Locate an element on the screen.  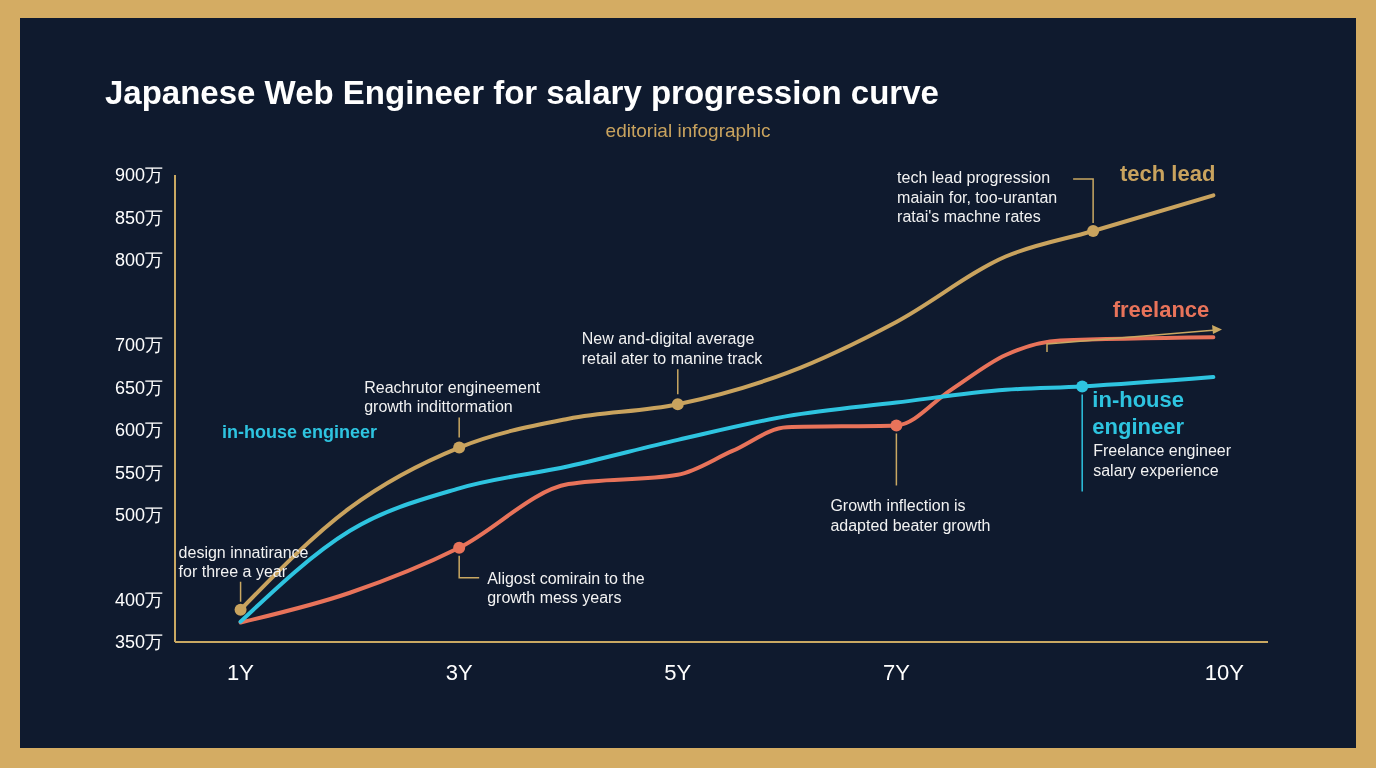
series-label: in-house engineer is located at coordinates (1138, 413).